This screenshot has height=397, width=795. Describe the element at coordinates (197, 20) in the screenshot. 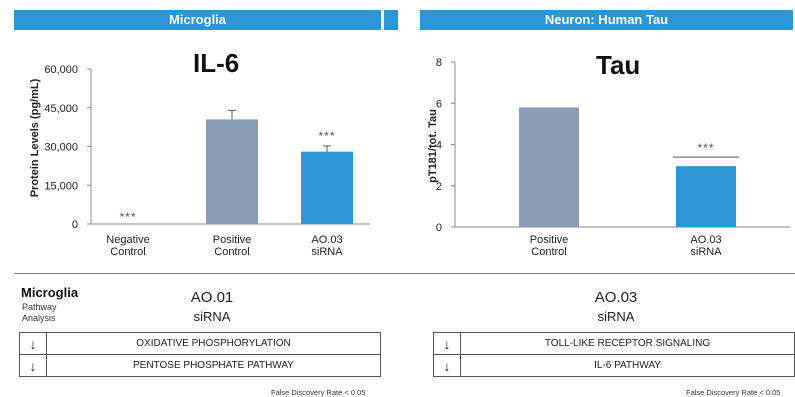

I see `header-microglia: Microglia` at that location.